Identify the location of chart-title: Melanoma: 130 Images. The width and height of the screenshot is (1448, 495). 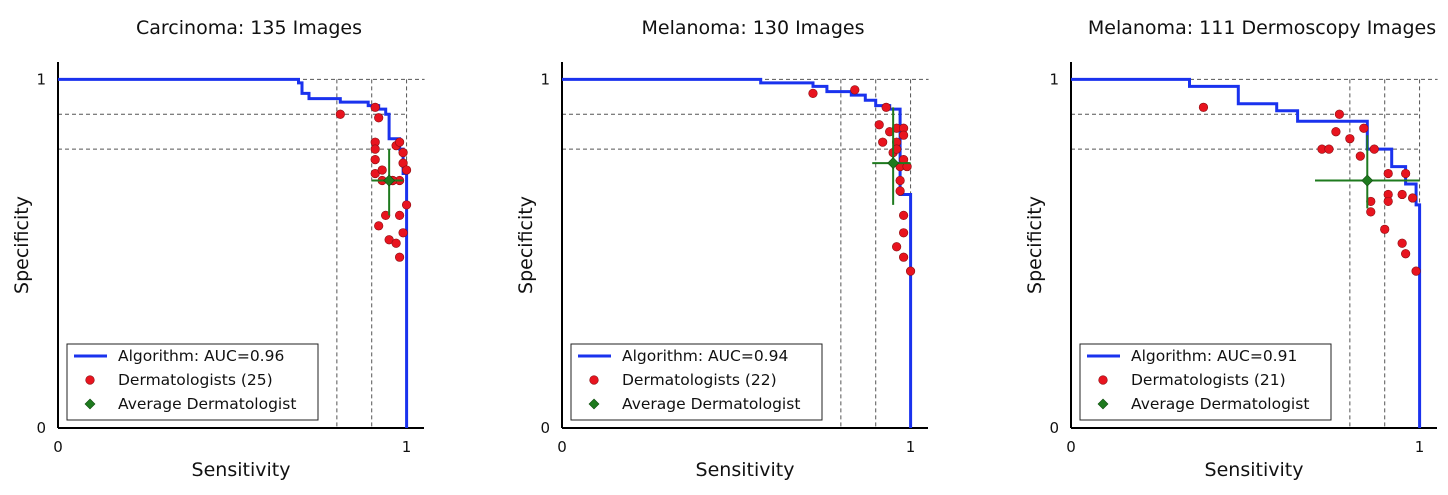
(753, 28).